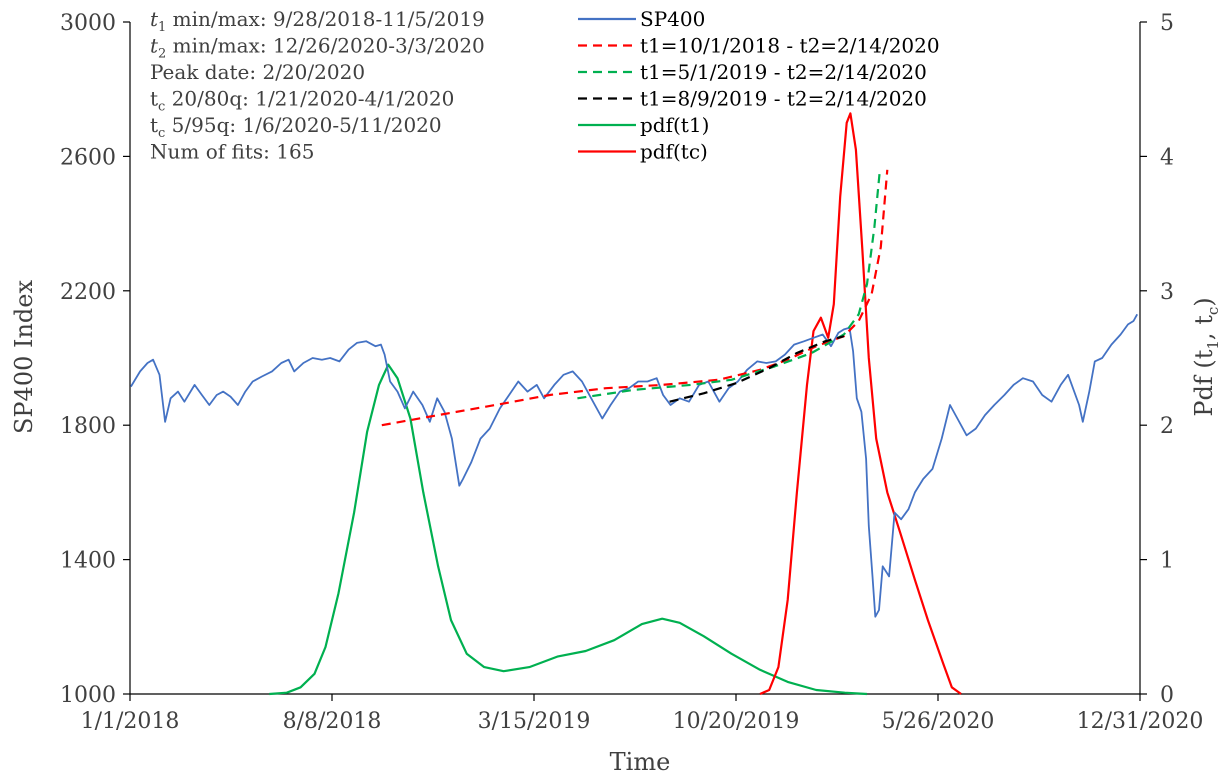 Image resolution: width=1225 pixels, height=778 pixels. Describe the element at coordinates (88, 157) in the screenshot. I see `y-left-tick-label: 2600` at that location.